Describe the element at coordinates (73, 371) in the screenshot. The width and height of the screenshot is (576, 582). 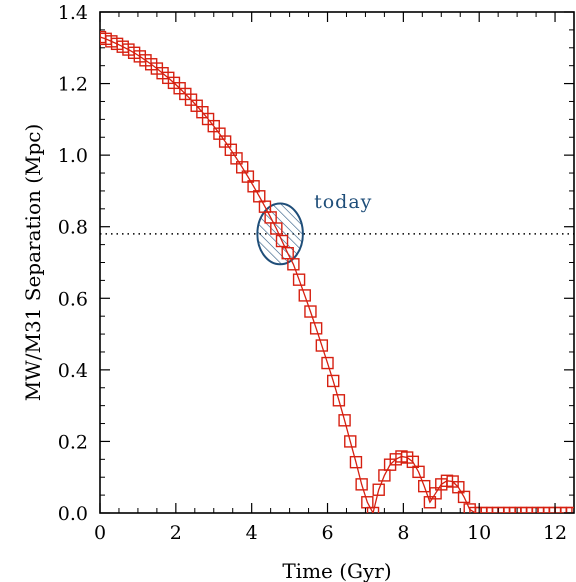
I see `y-tick-label: 0.4` at that location.